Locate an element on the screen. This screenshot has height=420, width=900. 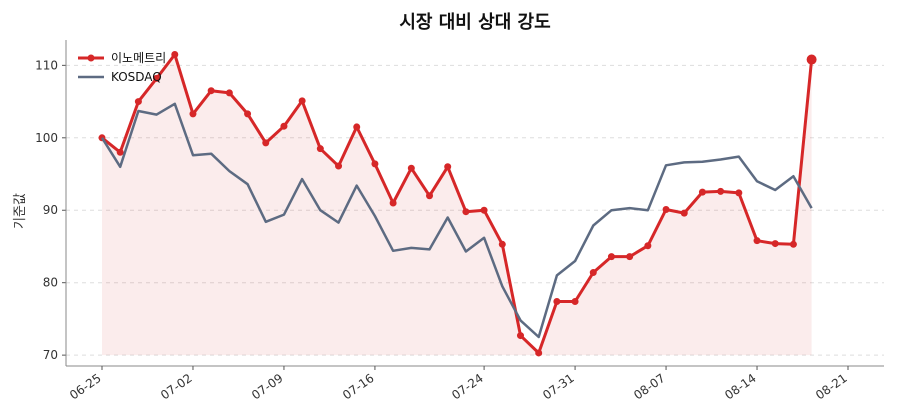
legend-label-innometry: 이노메트리 is located at coordinates (138, 58).